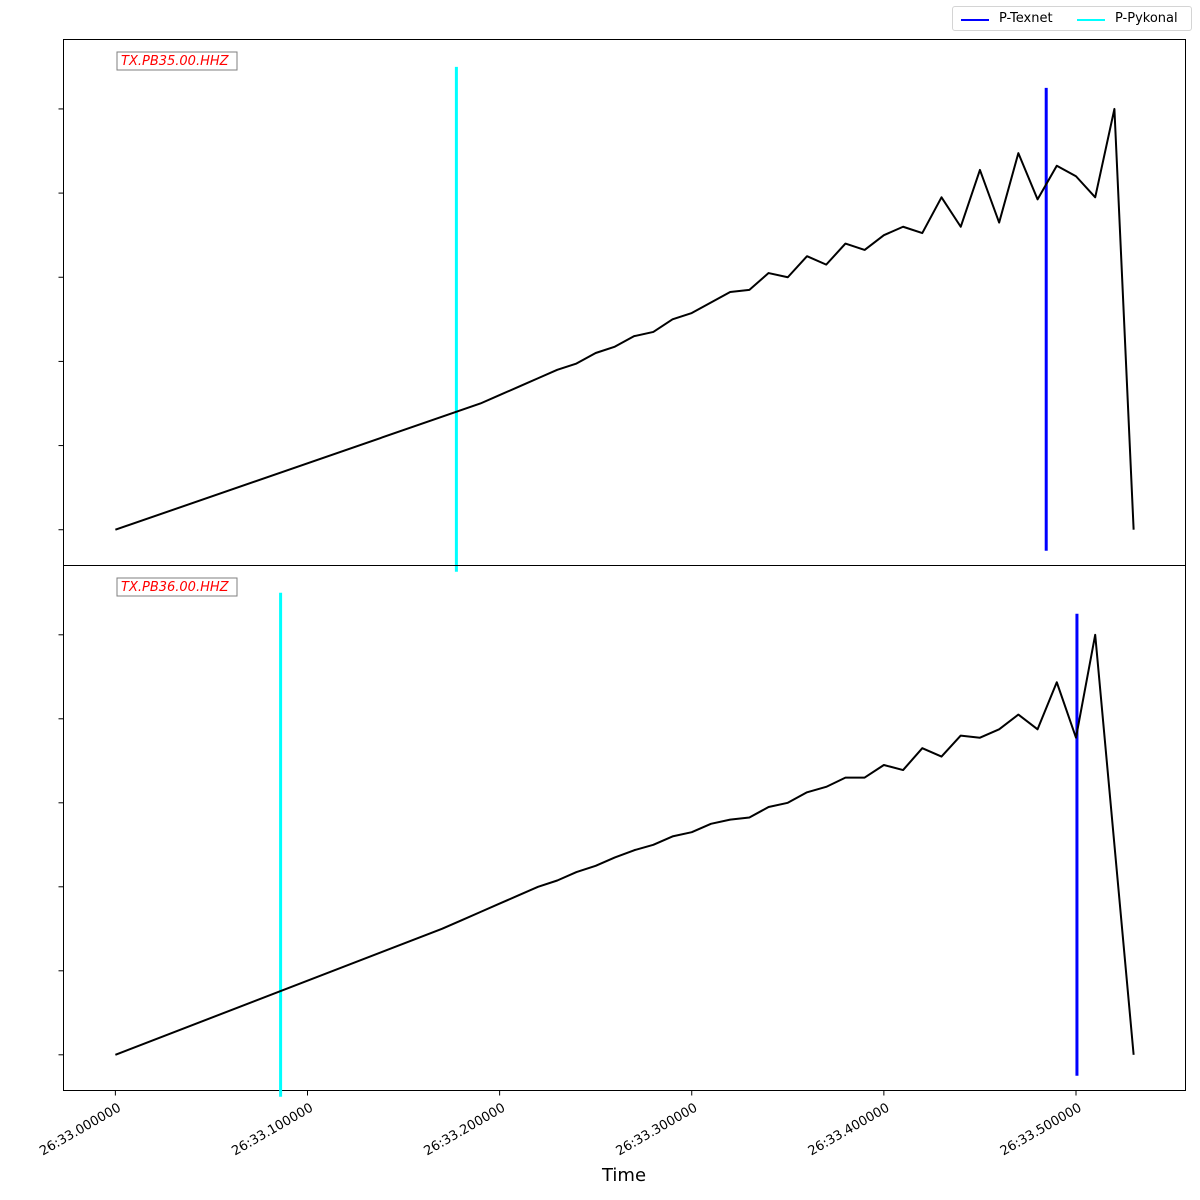  Describe the element at coordinates (80, 1130) in the screenshot. I see `x-tick-label: 26:33.000000` at that location.